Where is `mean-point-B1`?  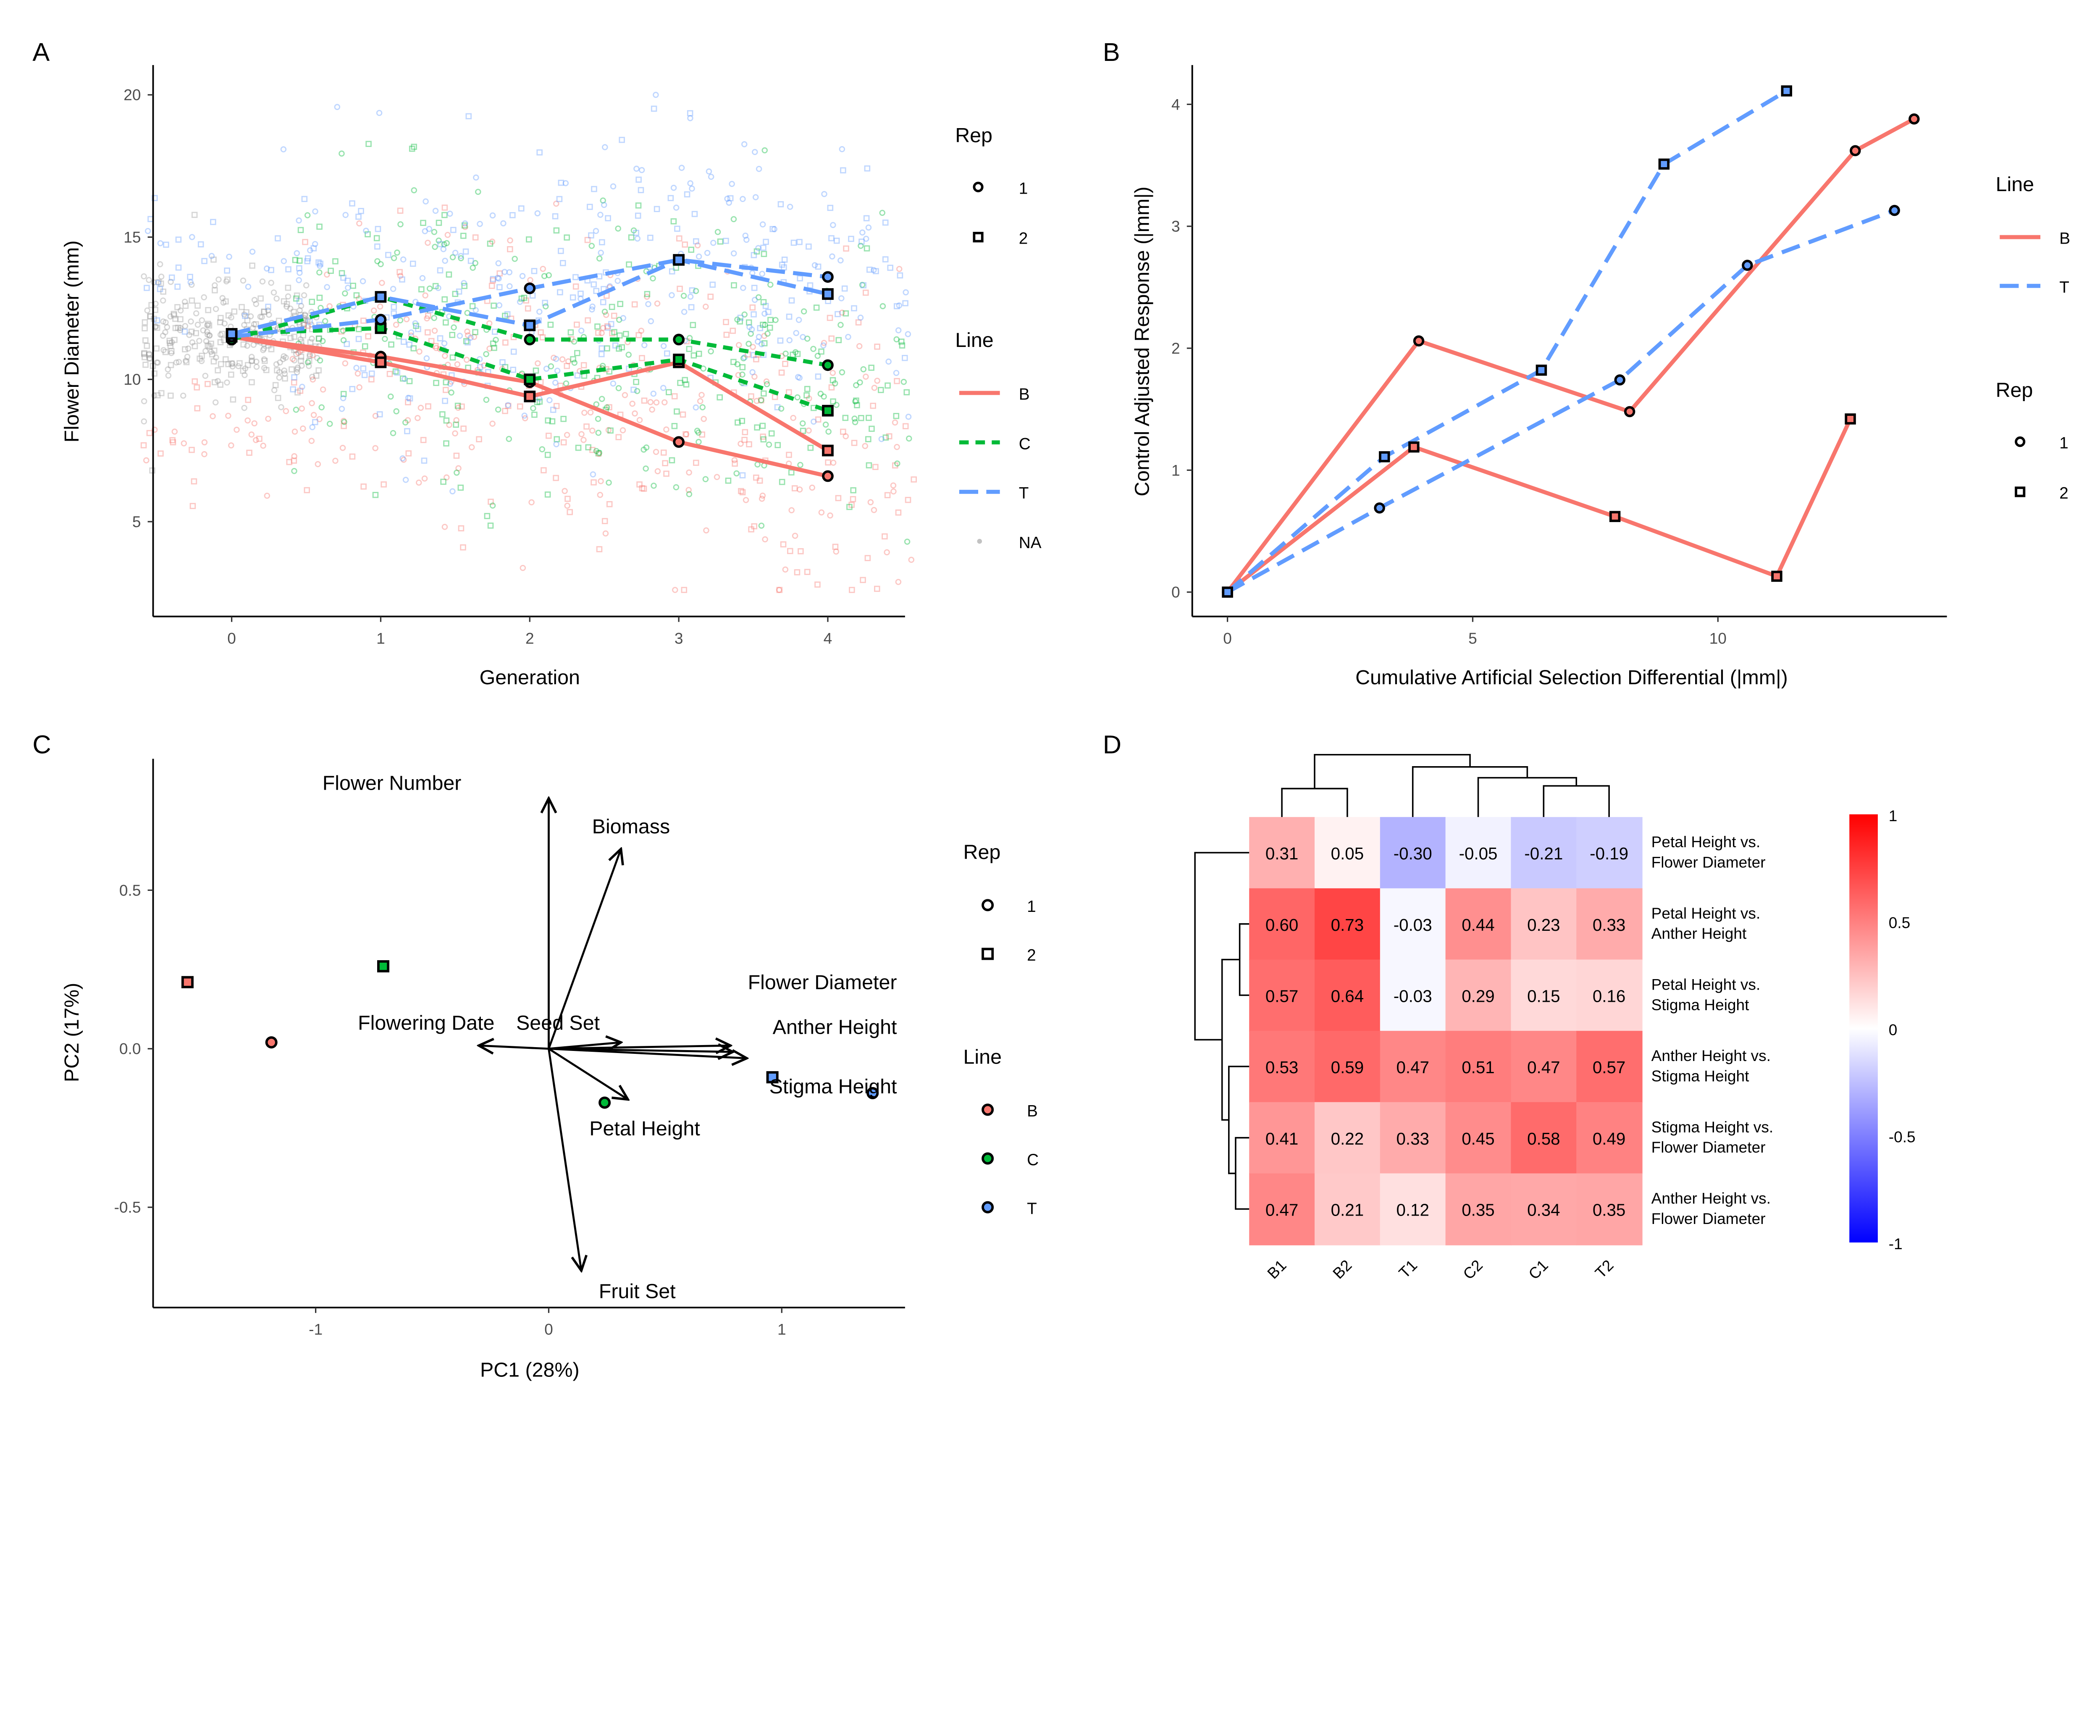
mean-point-B1 is located at coordinates (679, 442).